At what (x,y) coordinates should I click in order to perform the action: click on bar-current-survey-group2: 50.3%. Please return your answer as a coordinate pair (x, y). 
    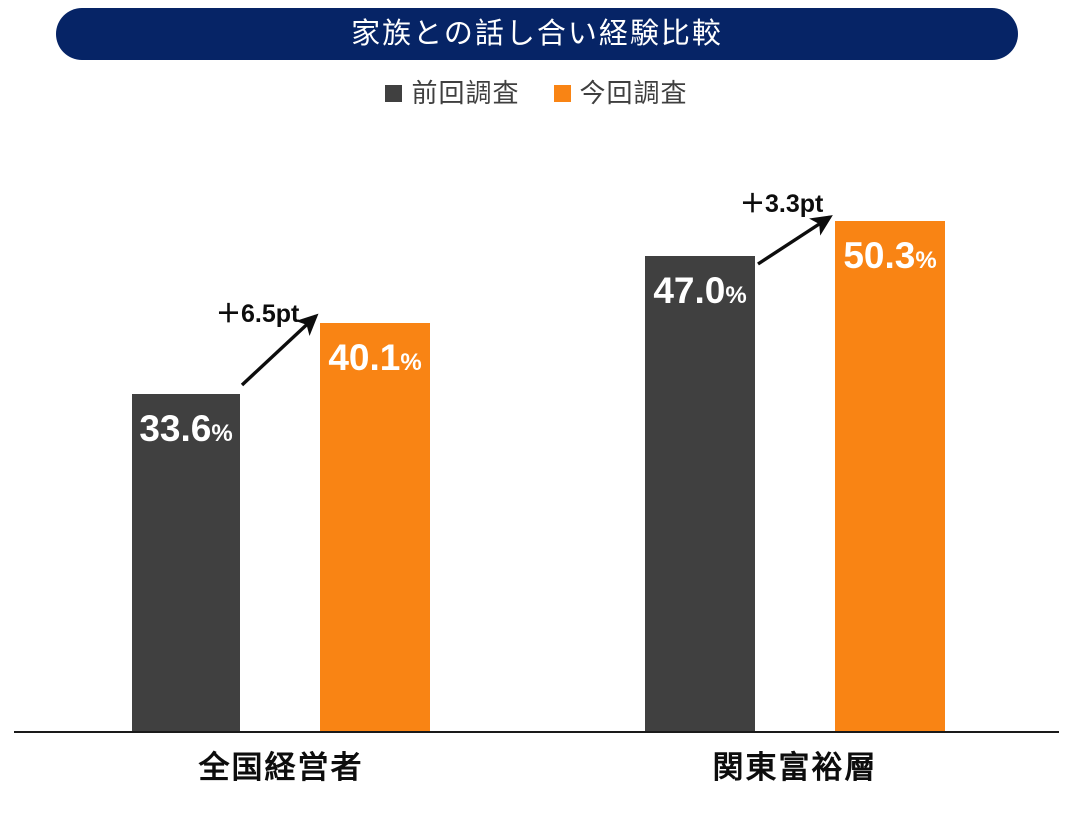
    Looking at the image, I should click on (890, 476).